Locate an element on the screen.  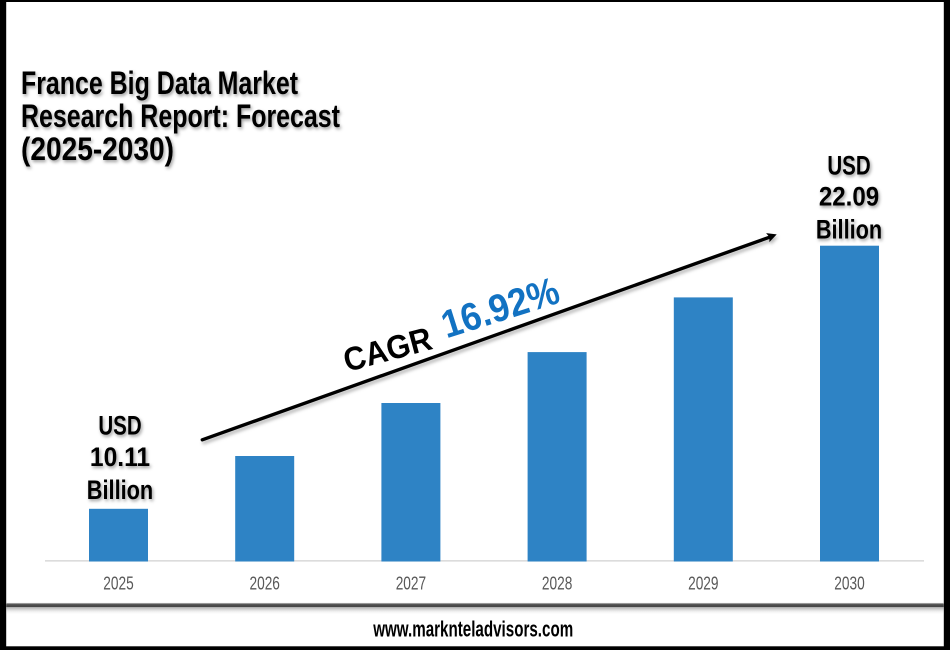
svg-text: 2029 is located at coordinates (703, 582).